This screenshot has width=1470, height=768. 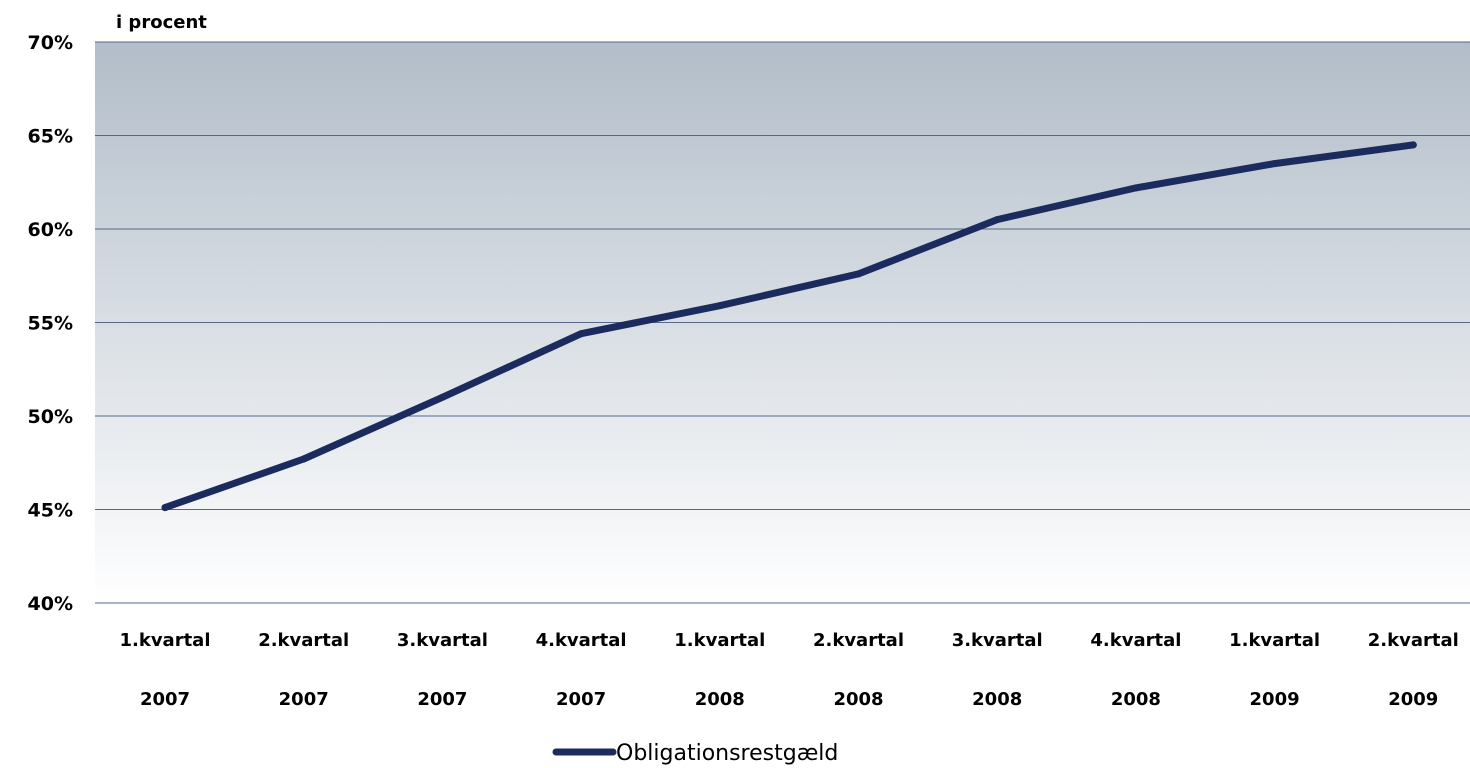 What do you see at coordinates (50, 417) in the screenshot?
I see `y-tick-label: 50%` at bounding box center [50, 417].